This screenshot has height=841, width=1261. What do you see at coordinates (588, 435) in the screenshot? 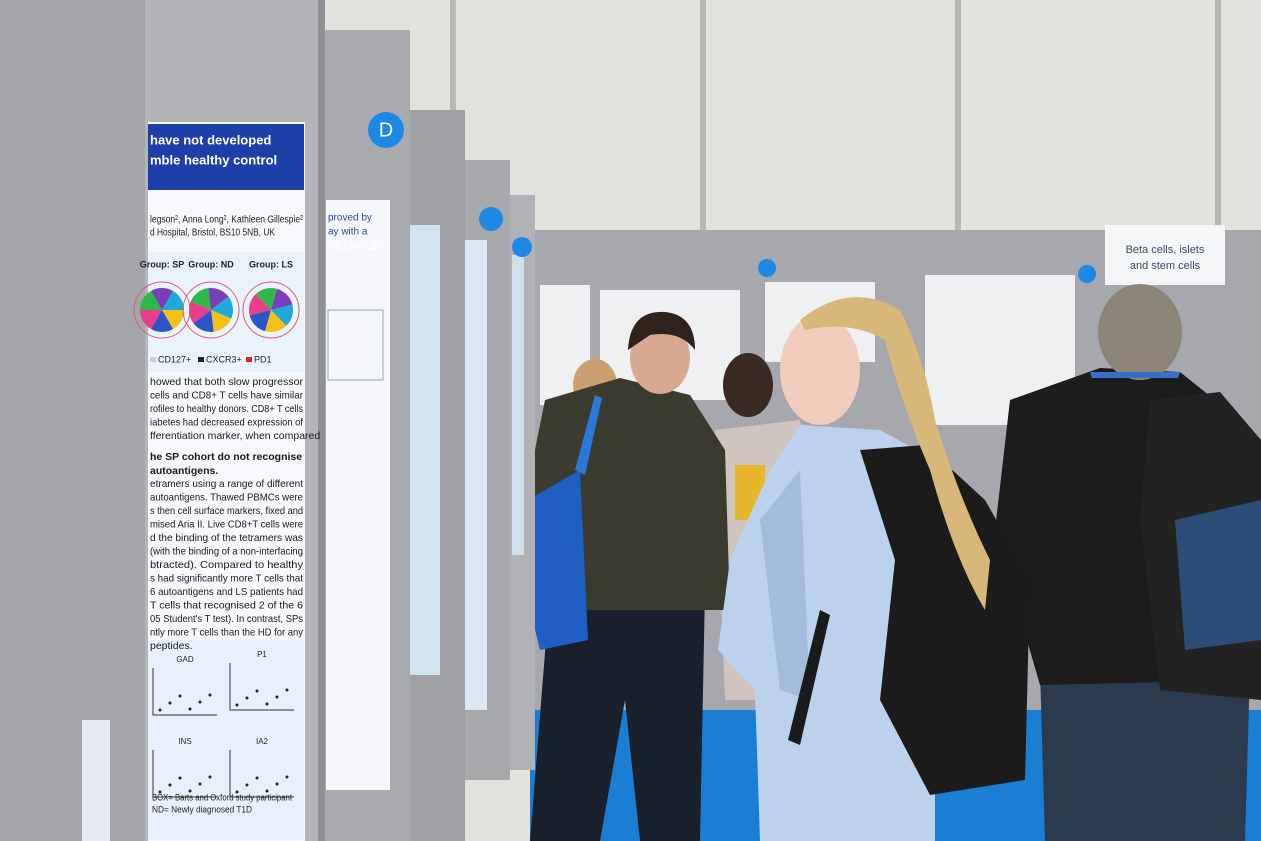
I see `bag-strap` at bounding box center [588, 435].